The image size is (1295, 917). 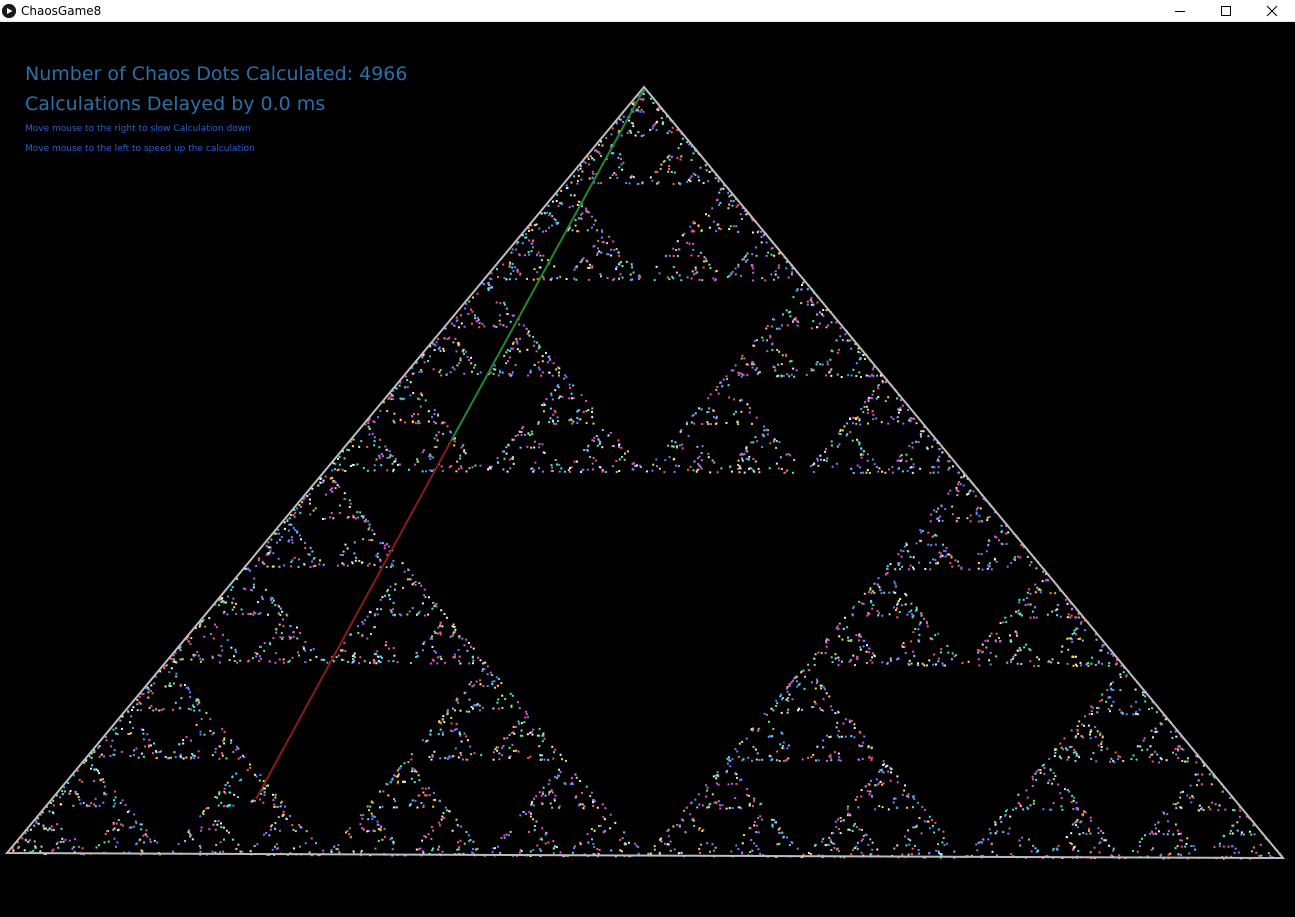 I want to click on minimize-button, so click(x=1180, y=11).